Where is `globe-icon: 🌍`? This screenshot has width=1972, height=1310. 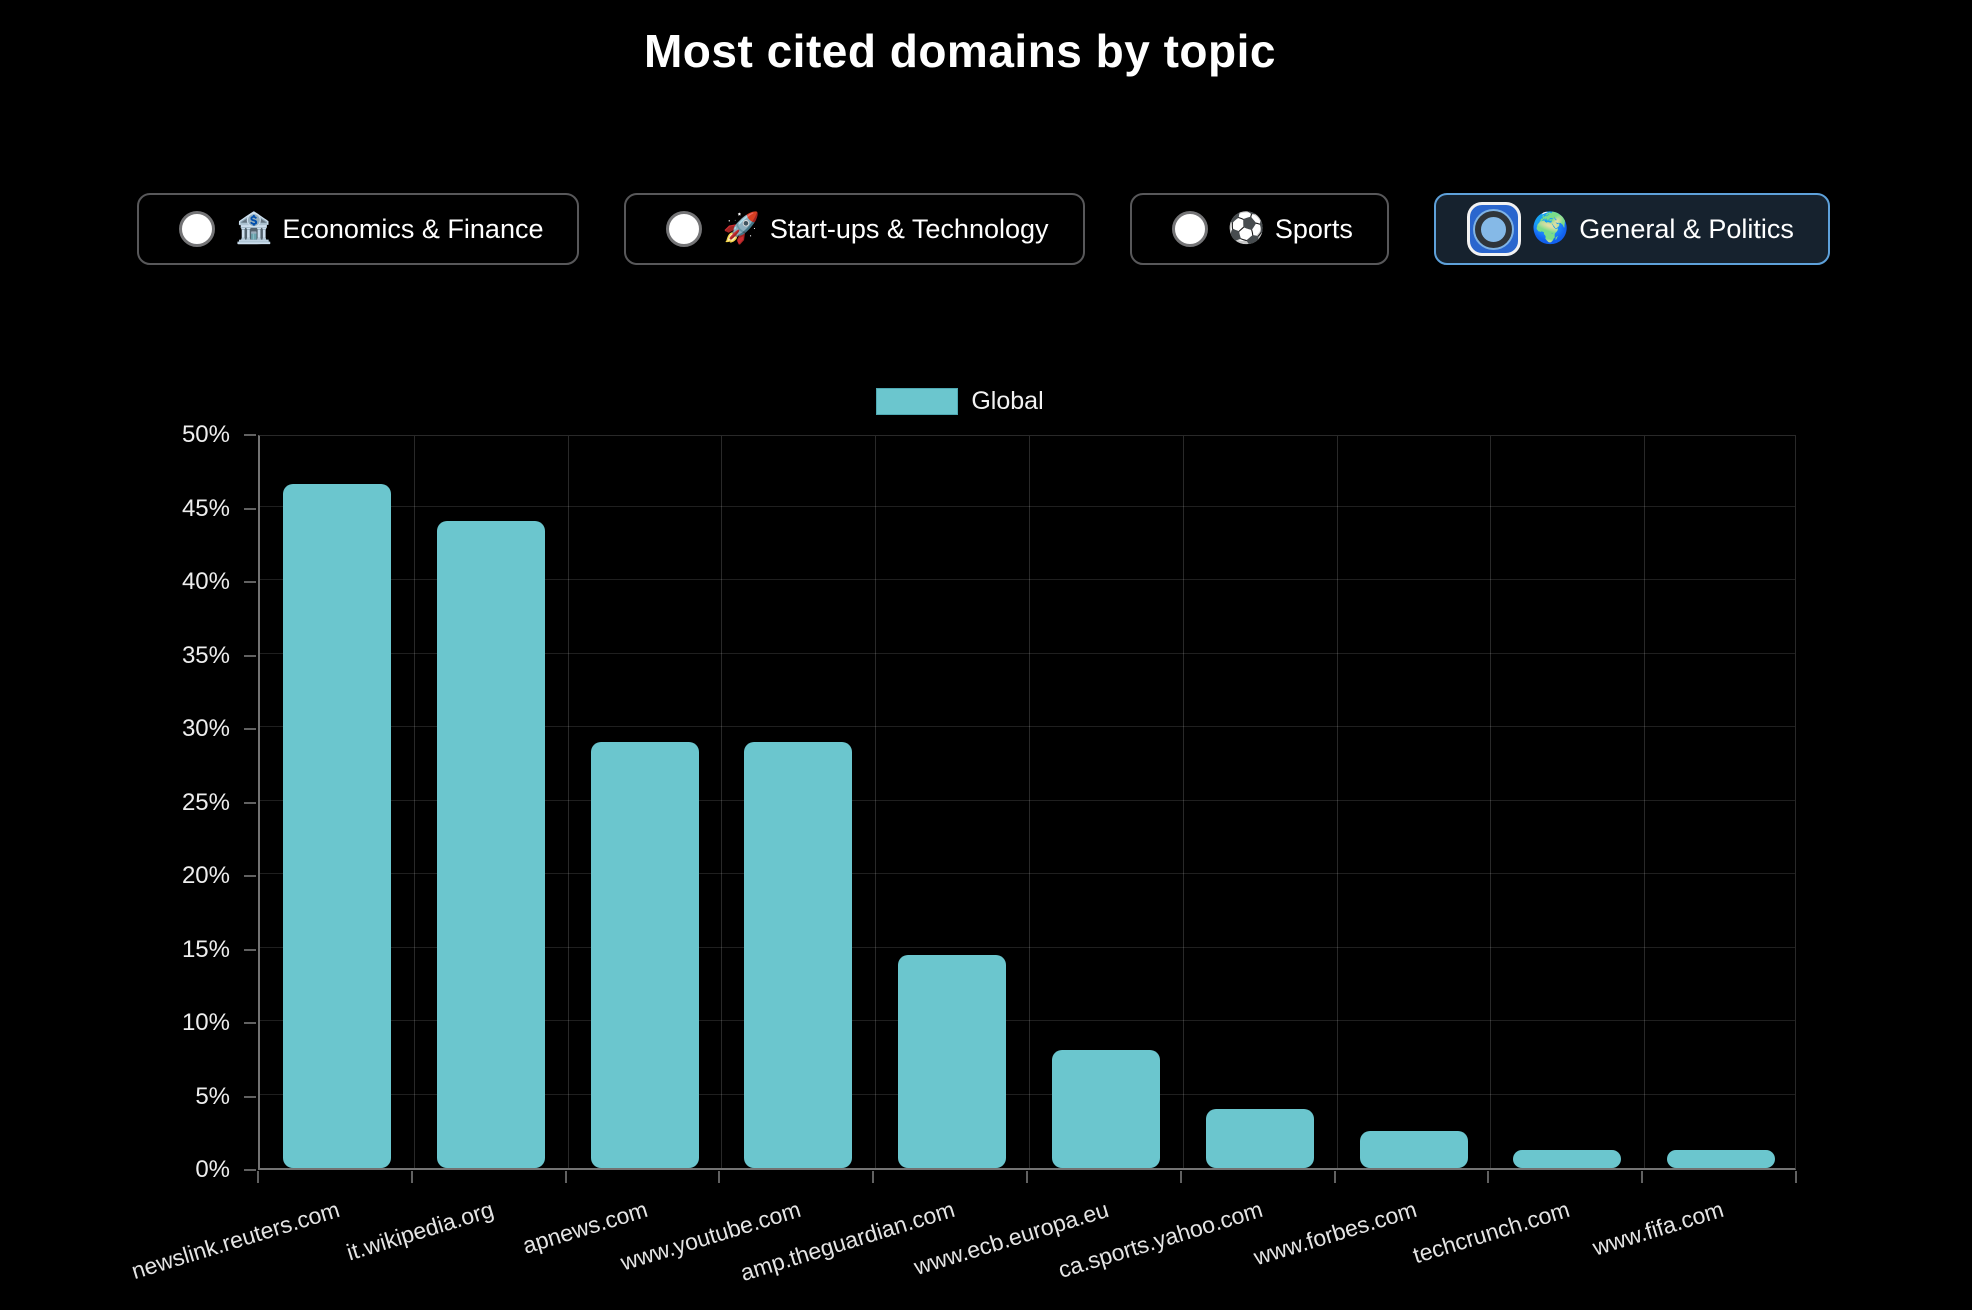 globe-icon: 🌍 is located at coordinates (1550, 228).